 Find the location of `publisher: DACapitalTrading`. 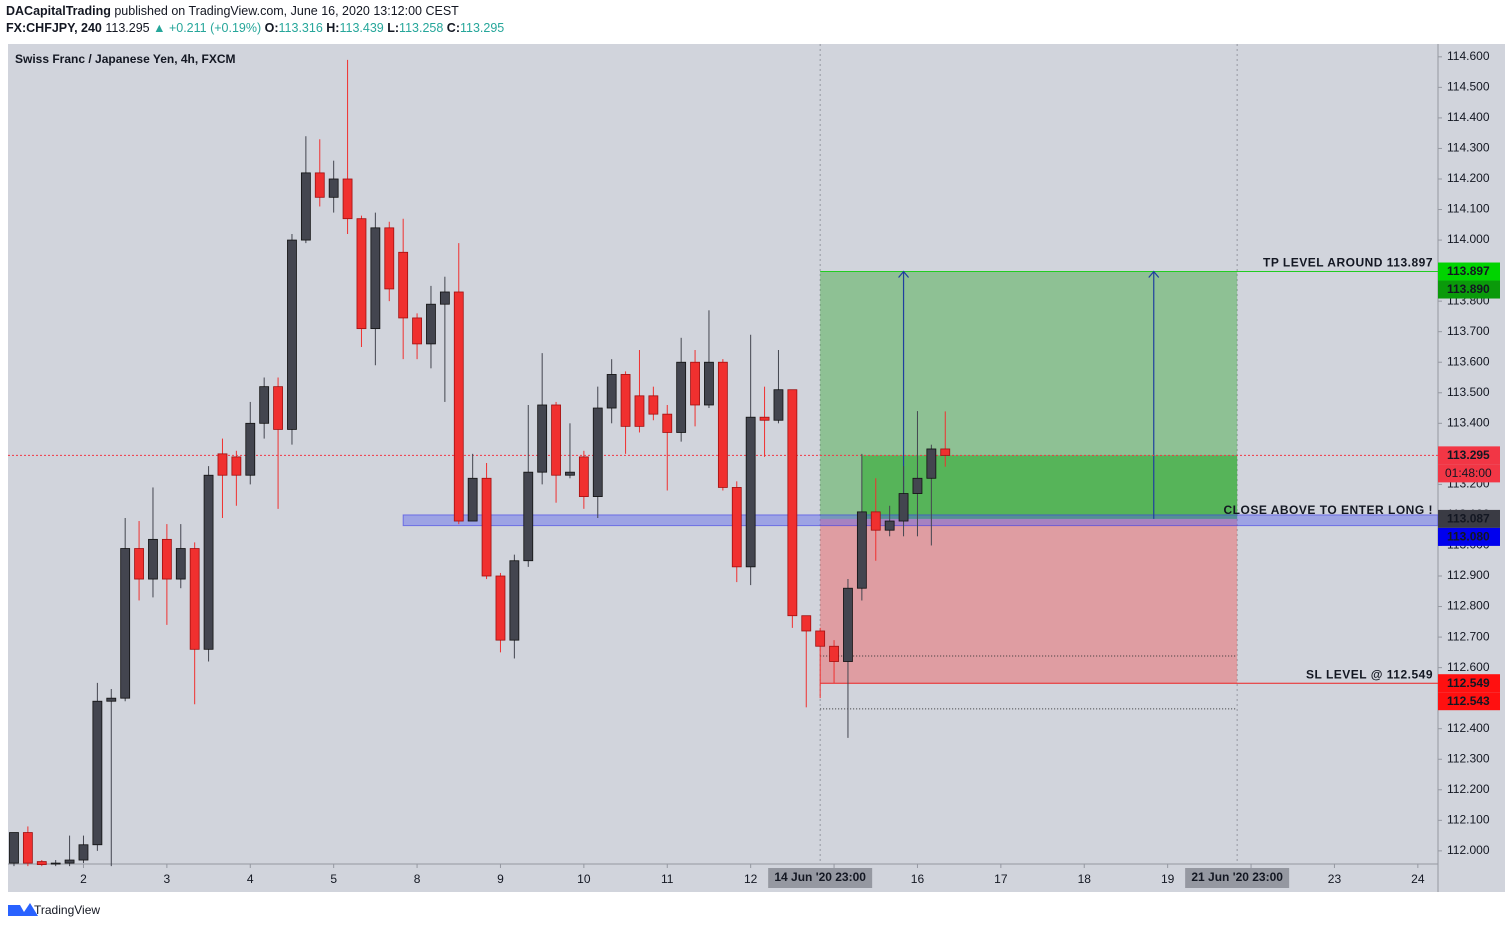

publisher: DACapitalTrading is located at coordinates (58, 11).